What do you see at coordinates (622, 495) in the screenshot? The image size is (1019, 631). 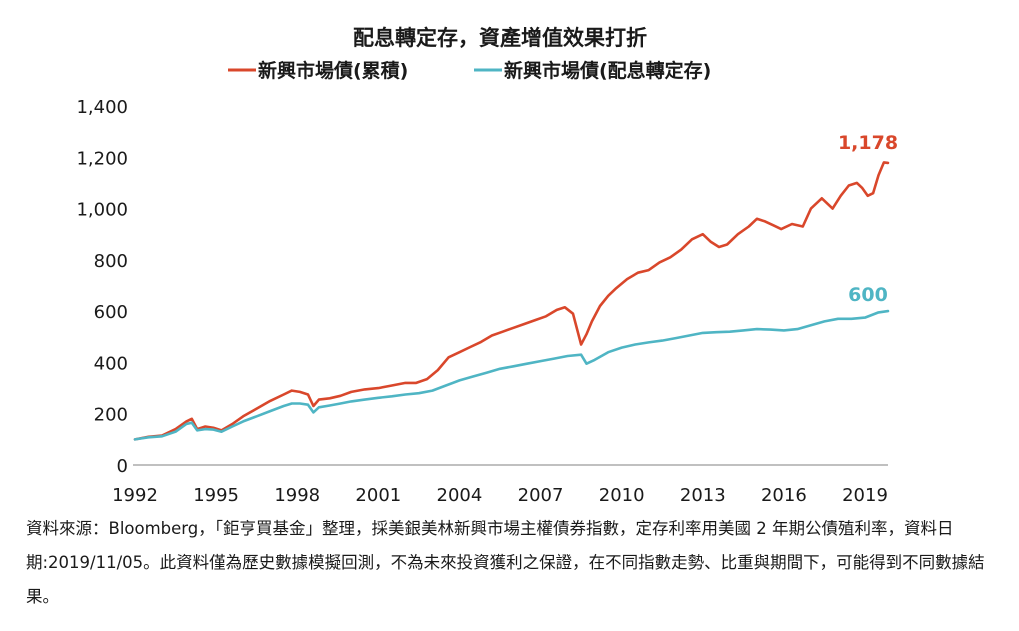 I see `x-tick-label: 2010` at bounding box center [622, 495].